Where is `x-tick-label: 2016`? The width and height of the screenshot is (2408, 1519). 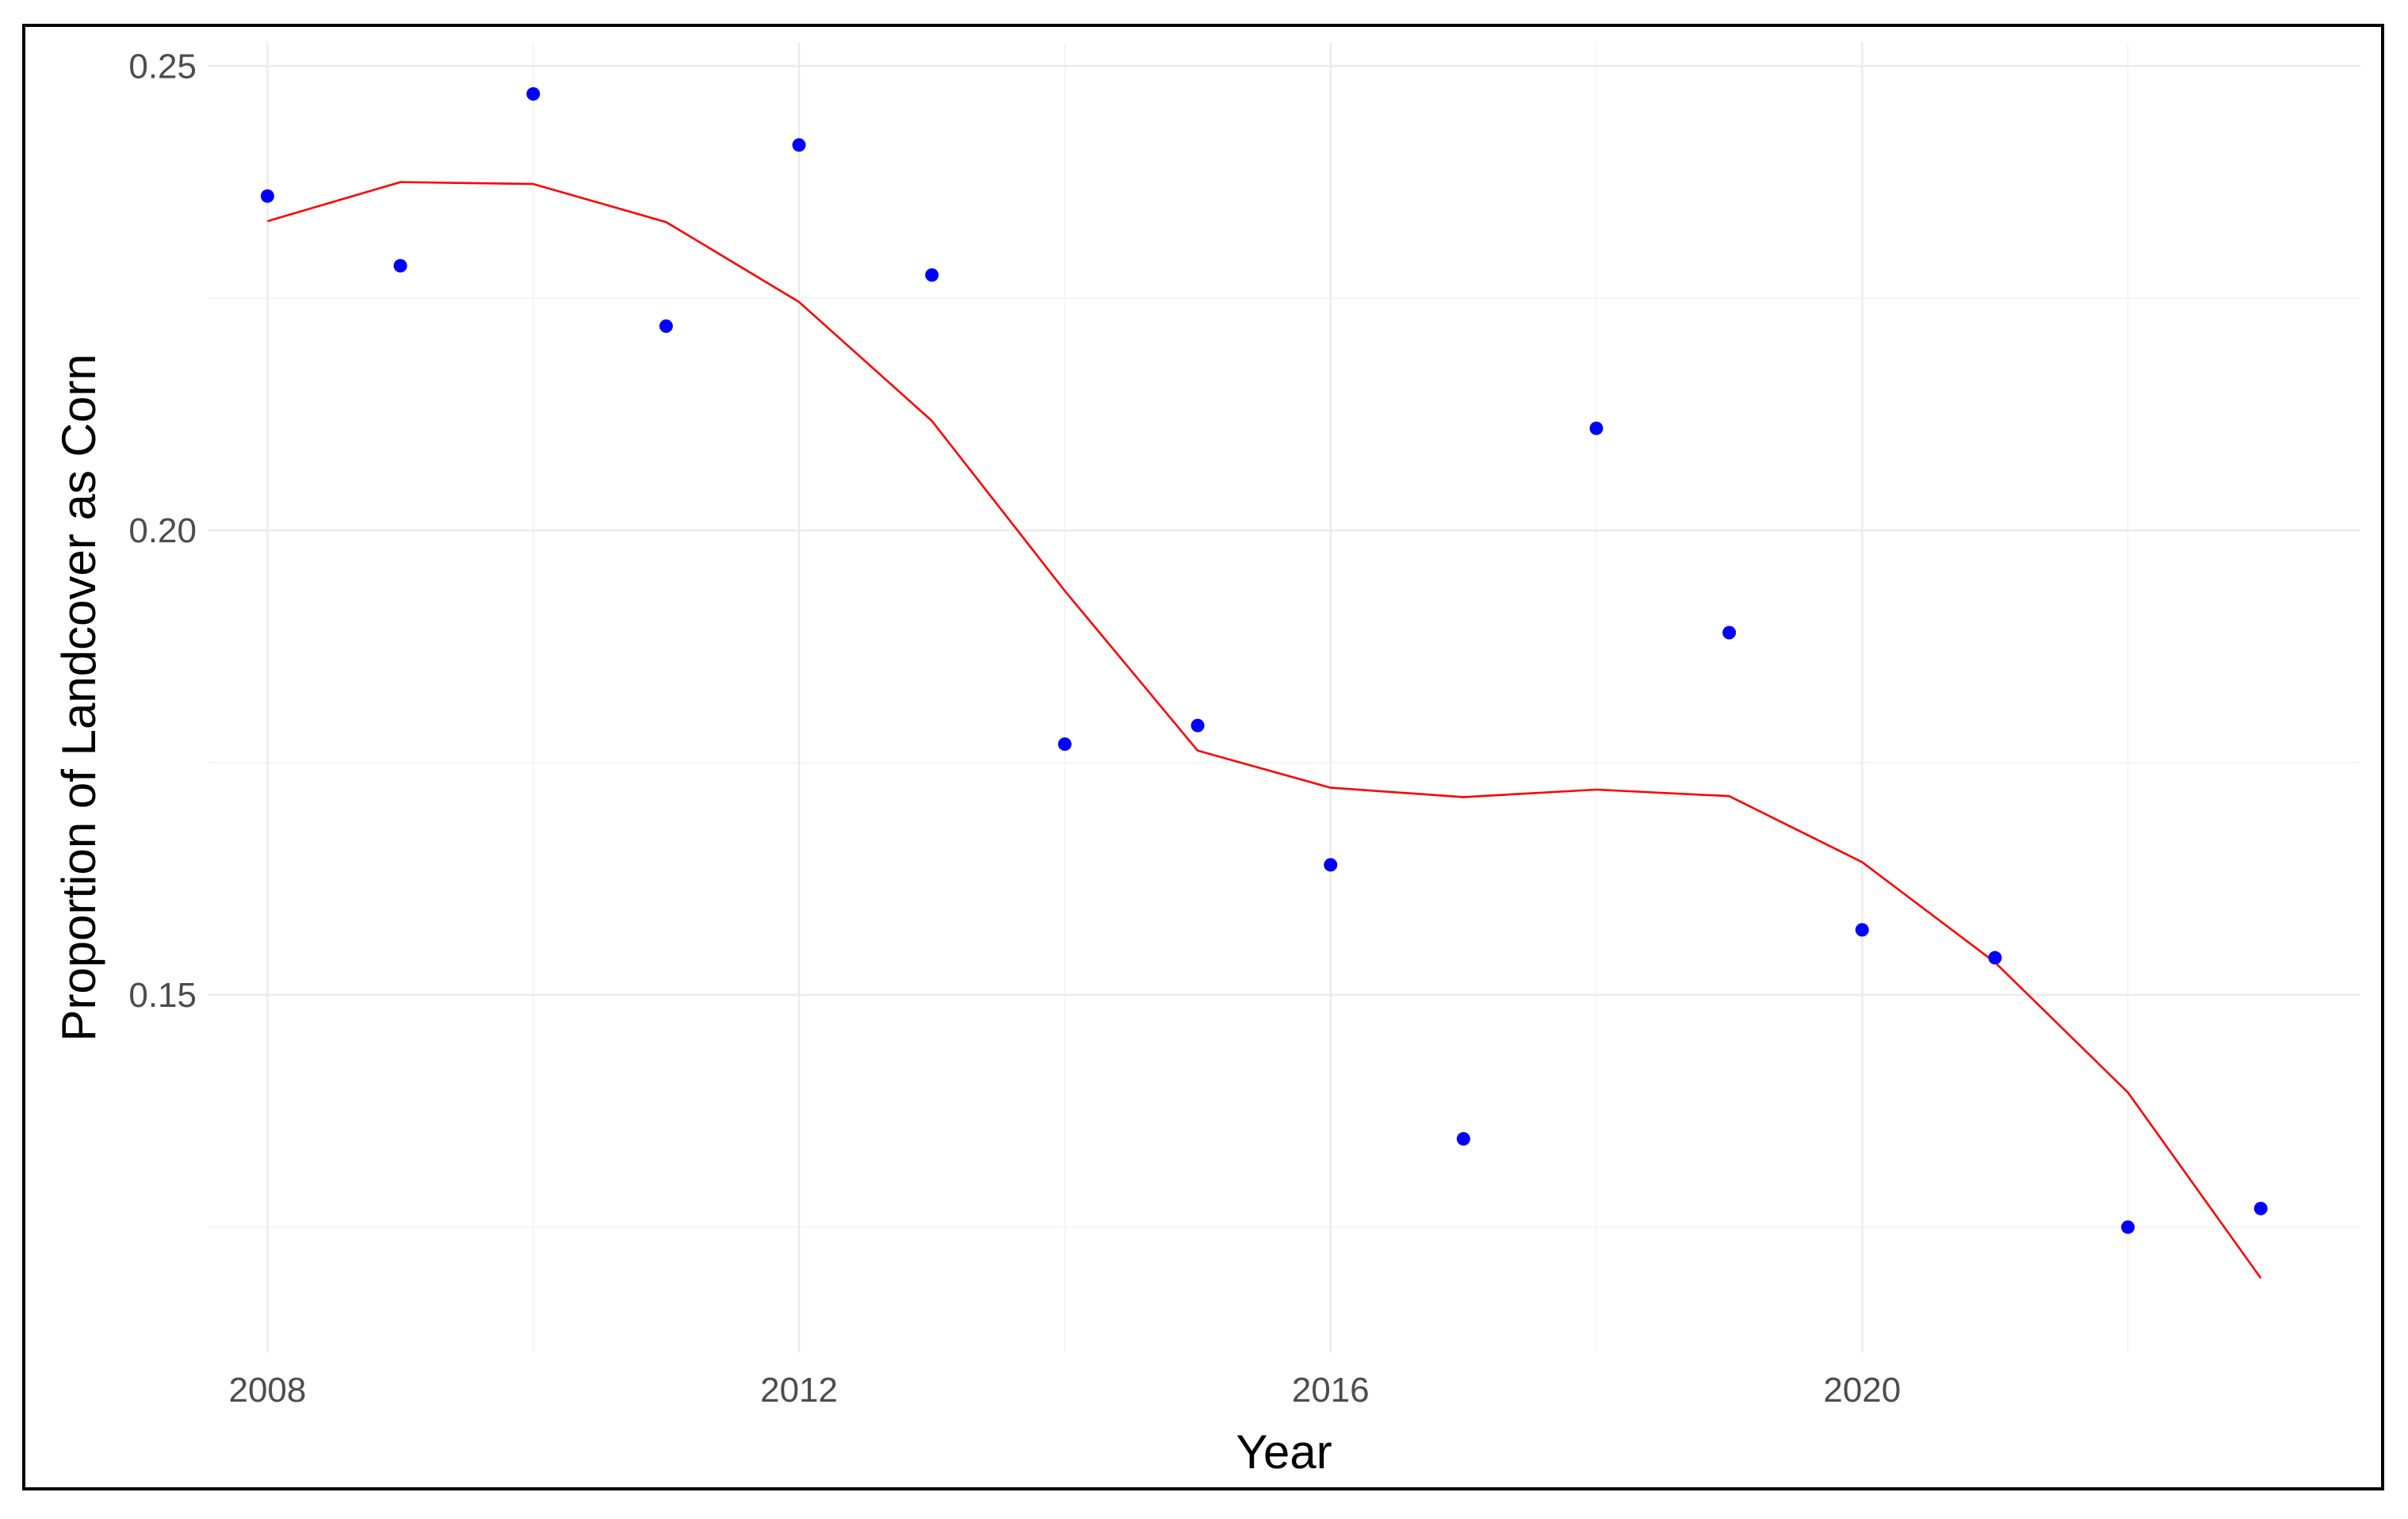 x-tick-label: 2016 is located at coordinates (1331, 1390).